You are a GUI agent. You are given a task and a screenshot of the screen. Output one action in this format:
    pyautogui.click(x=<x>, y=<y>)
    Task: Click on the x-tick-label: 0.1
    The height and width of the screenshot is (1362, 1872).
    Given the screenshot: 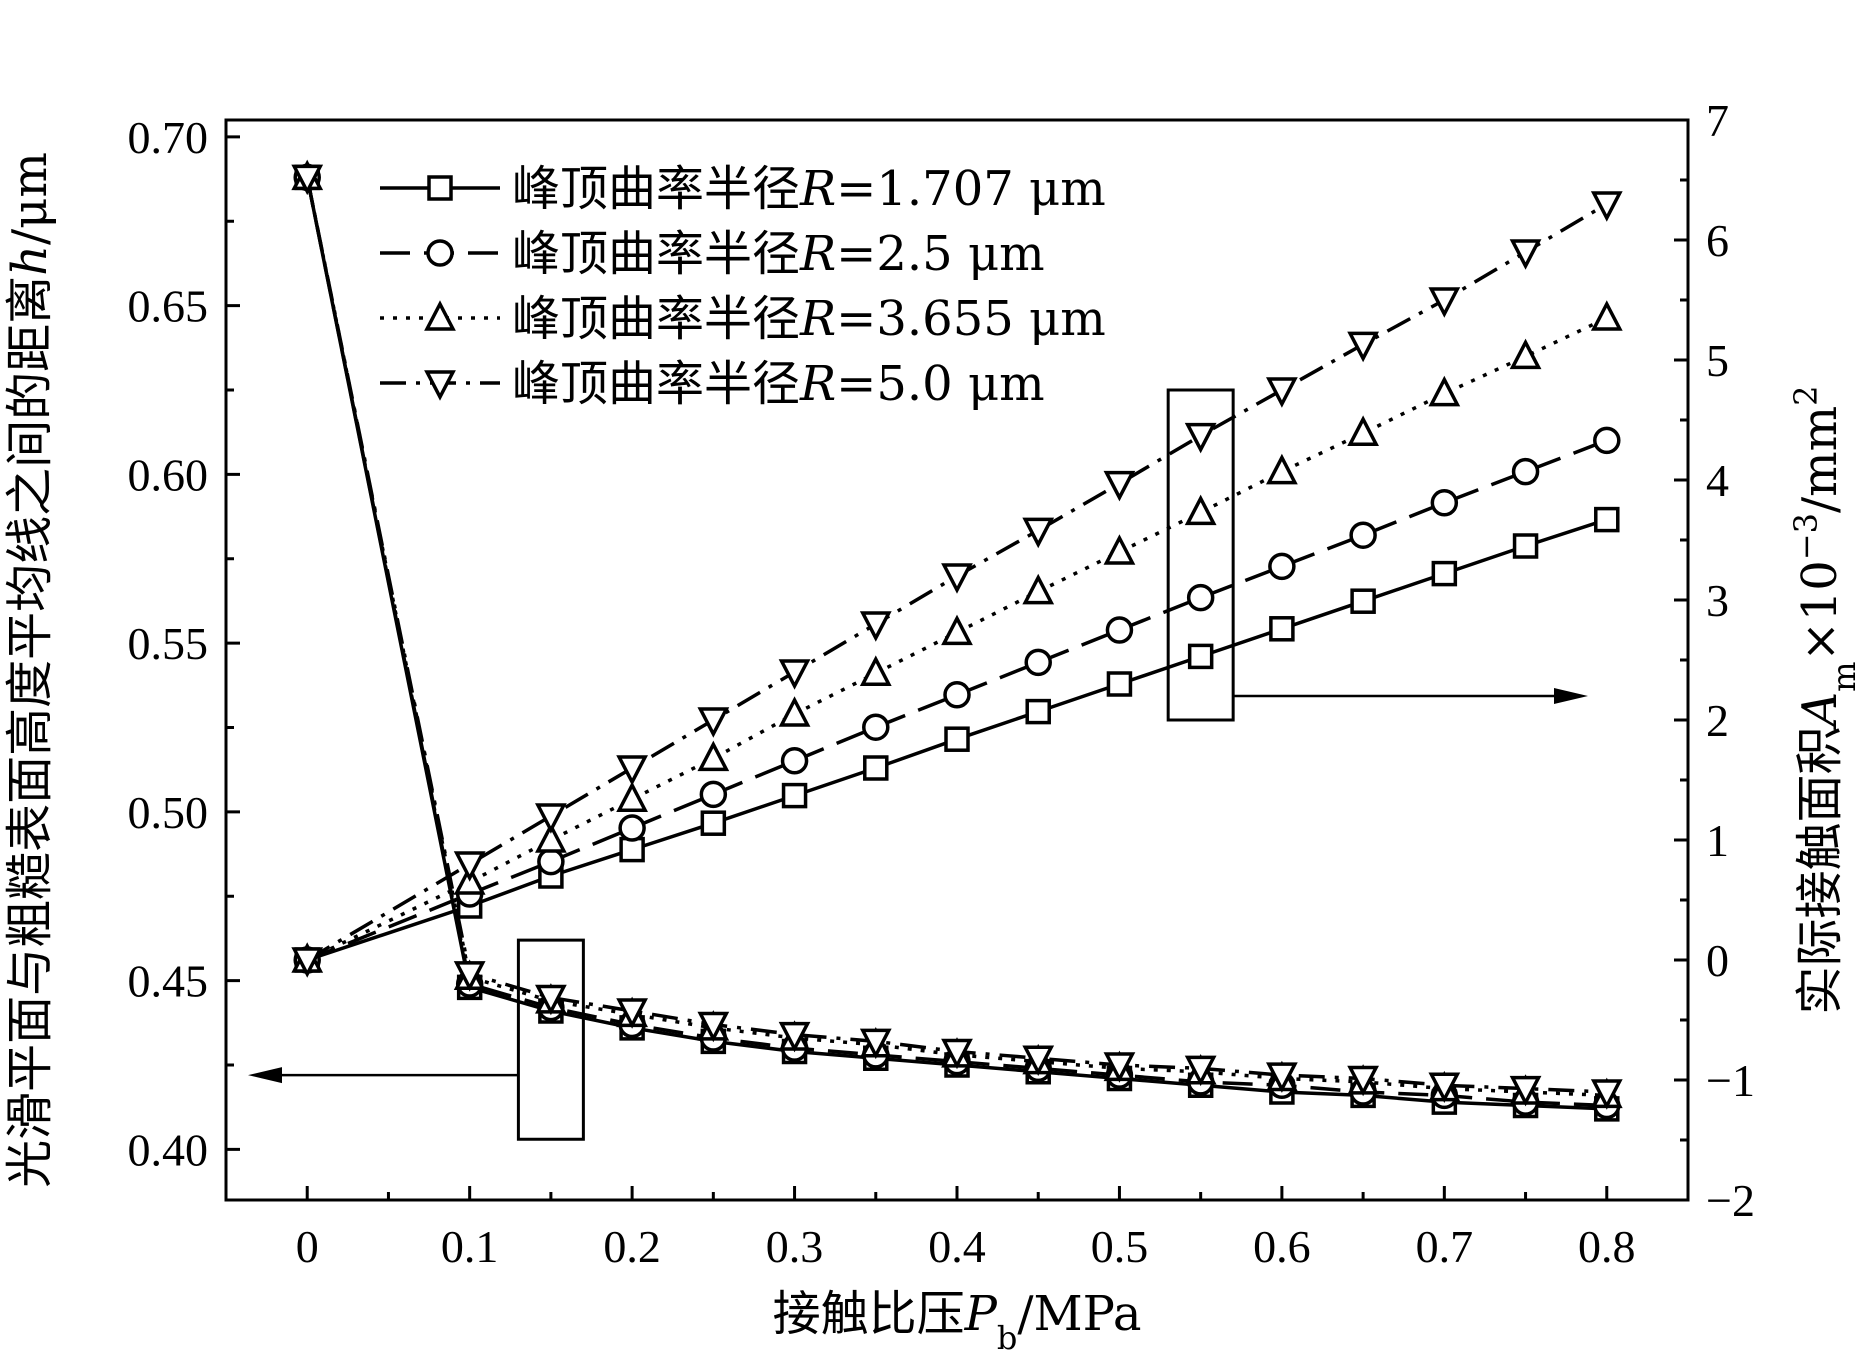 What is the action you would take?
    pyautogui.click(x=470, y=1246)
    